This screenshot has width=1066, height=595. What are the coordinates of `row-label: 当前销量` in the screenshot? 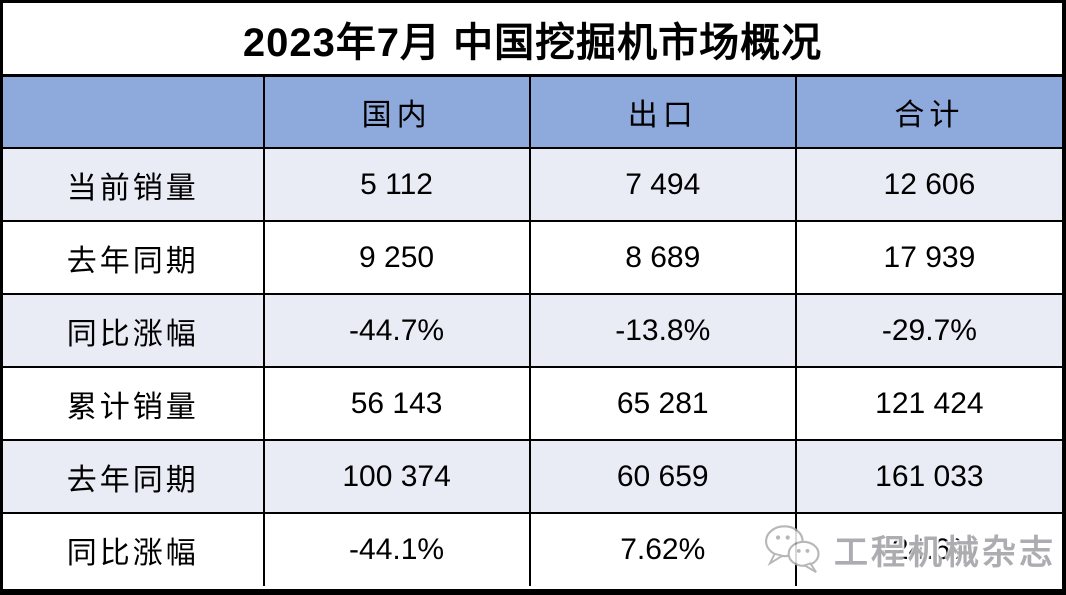 It's located at (134, 184).